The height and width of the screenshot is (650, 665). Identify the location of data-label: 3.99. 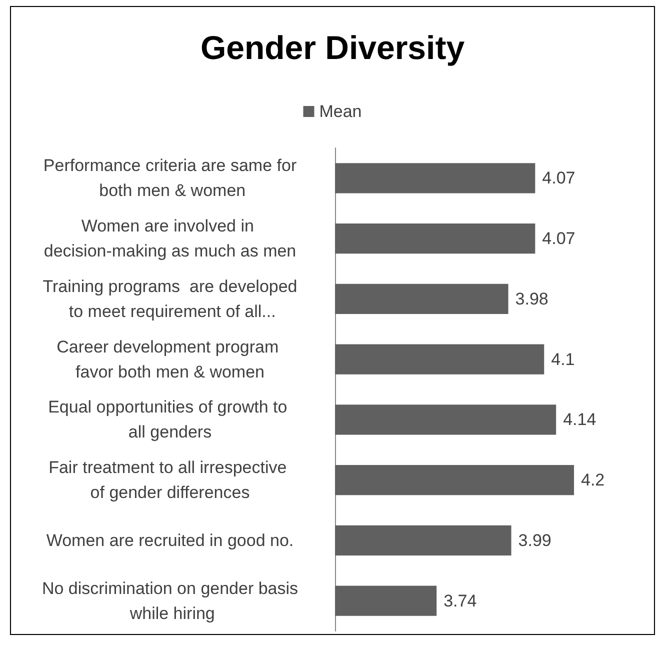
(535, 540).